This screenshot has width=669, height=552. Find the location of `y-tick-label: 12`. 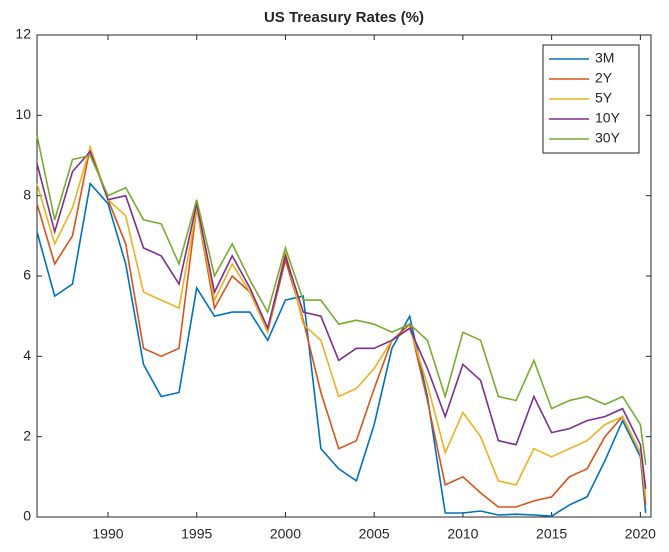

y-tick-label: 12 is located at coordinates (23, 34).